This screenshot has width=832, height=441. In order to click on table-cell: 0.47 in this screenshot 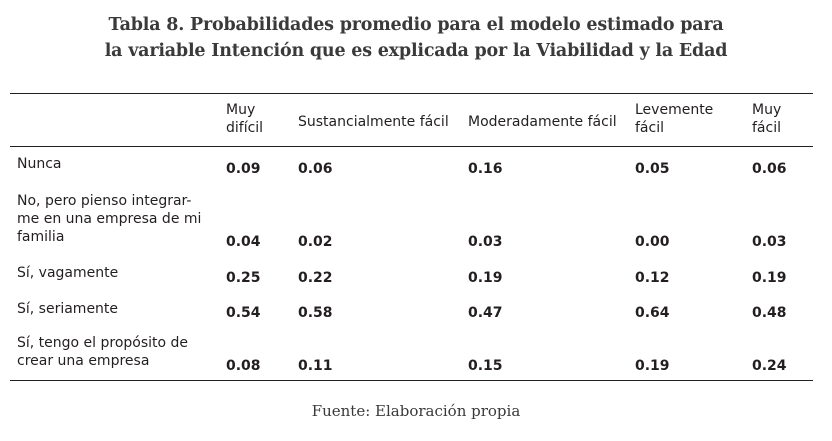, I will do `click(485, 313)`.